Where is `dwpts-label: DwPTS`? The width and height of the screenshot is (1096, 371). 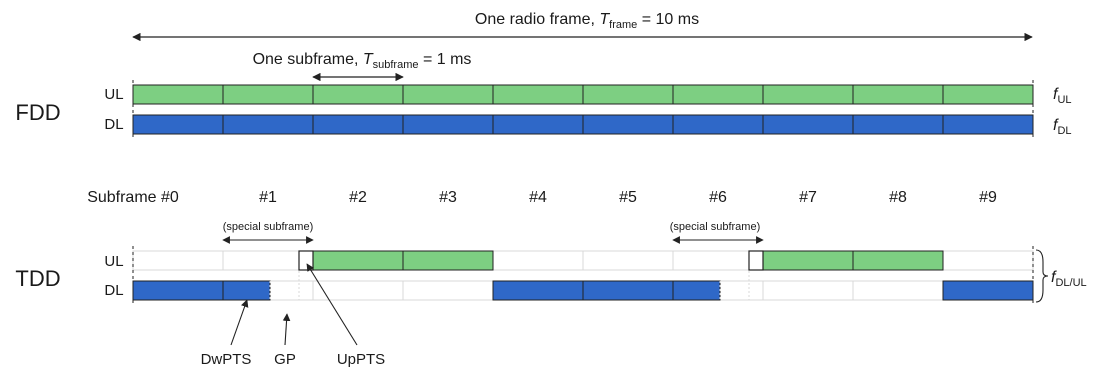
dwpts-label: DwPTS is located at coordinates (226, 359).